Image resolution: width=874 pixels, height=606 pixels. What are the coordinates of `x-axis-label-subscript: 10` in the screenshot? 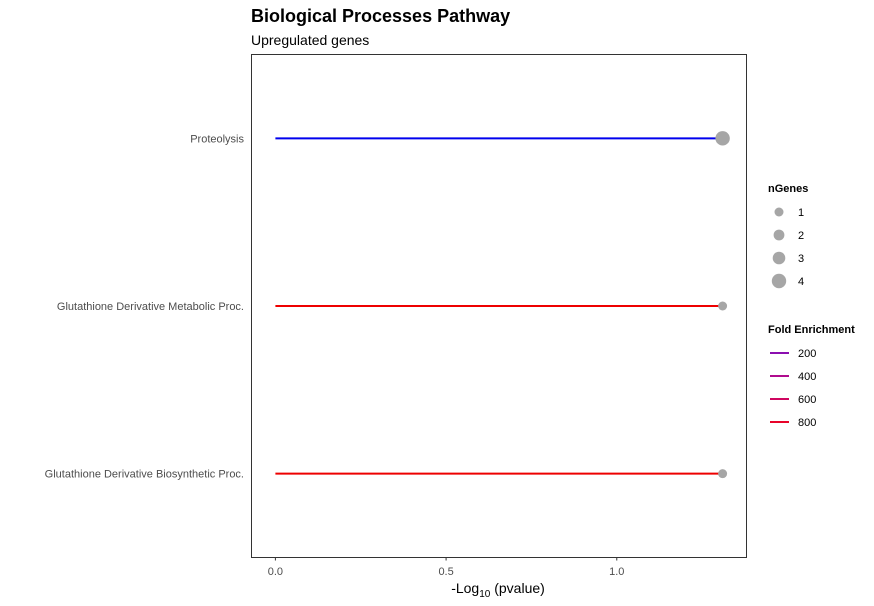 It's located at (485, 594).